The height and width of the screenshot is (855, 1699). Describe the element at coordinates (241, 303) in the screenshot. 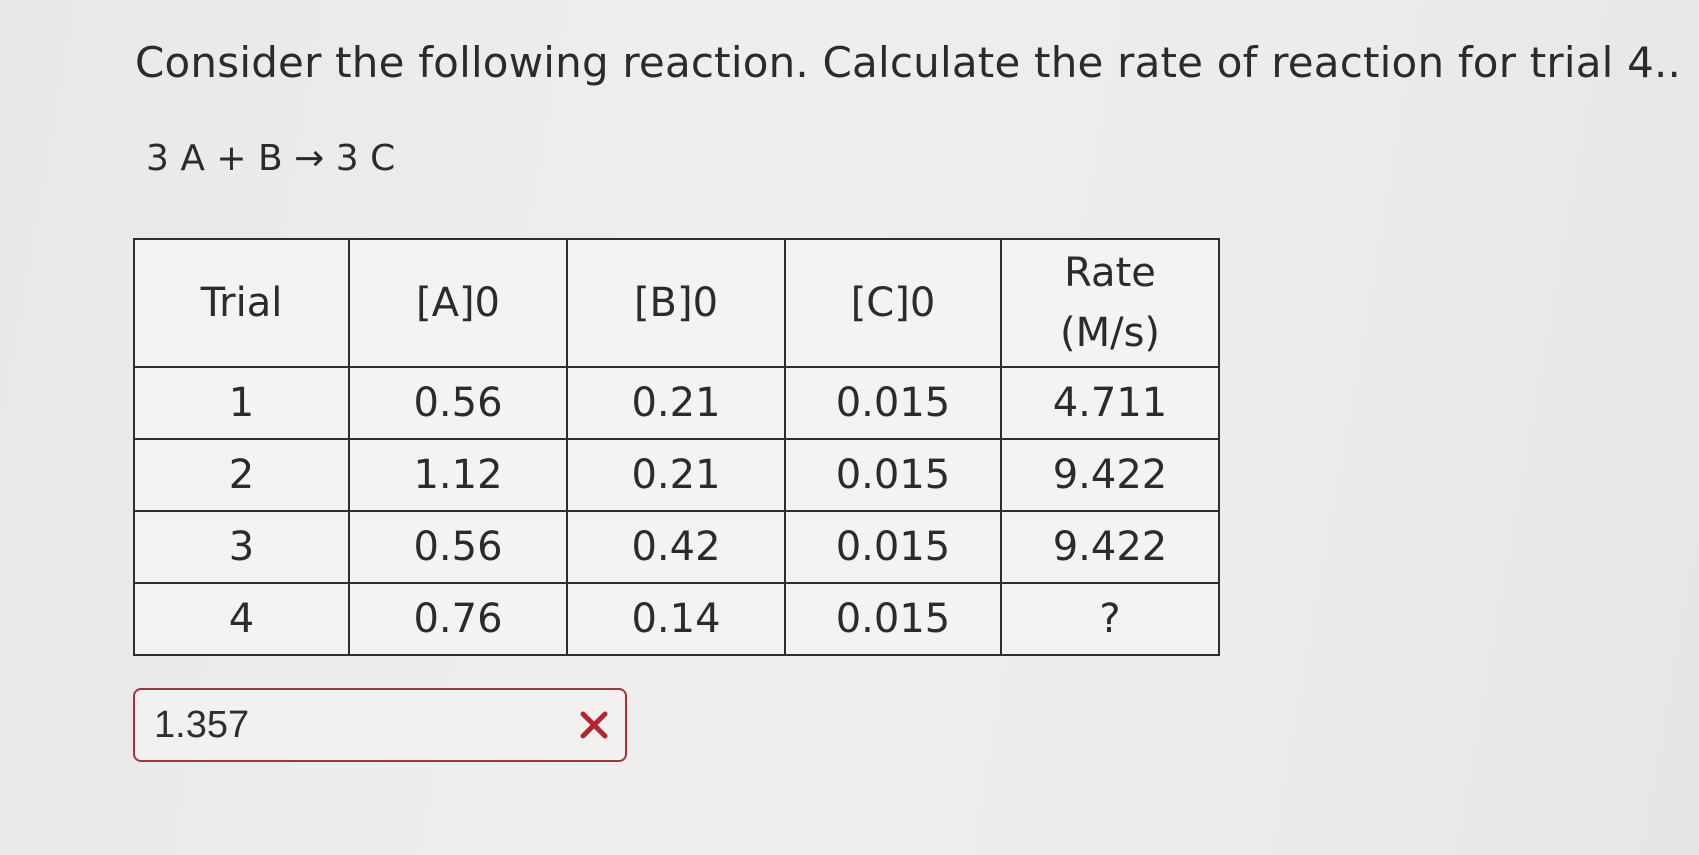

I see `header-trial: Trial` at that location.